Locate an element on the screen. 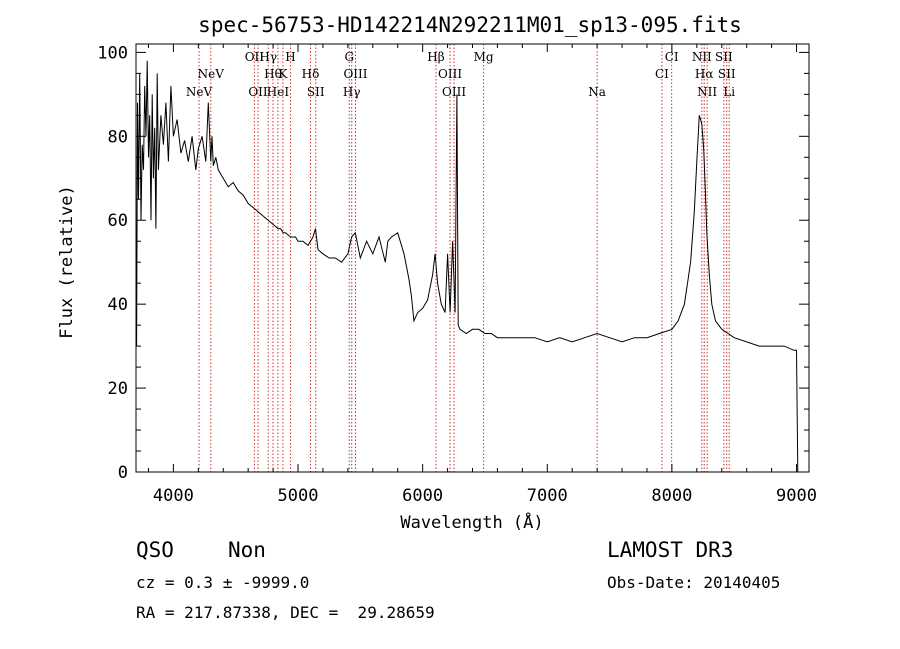 This screenshot has height=649, width=900. line-marker-label: Li is located at coordinates (729, 92).